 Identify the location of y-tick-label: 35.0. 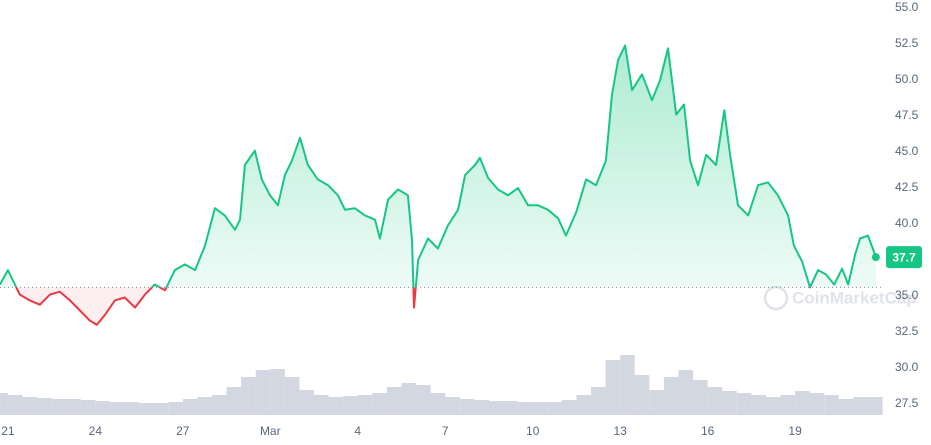
(907, 295).